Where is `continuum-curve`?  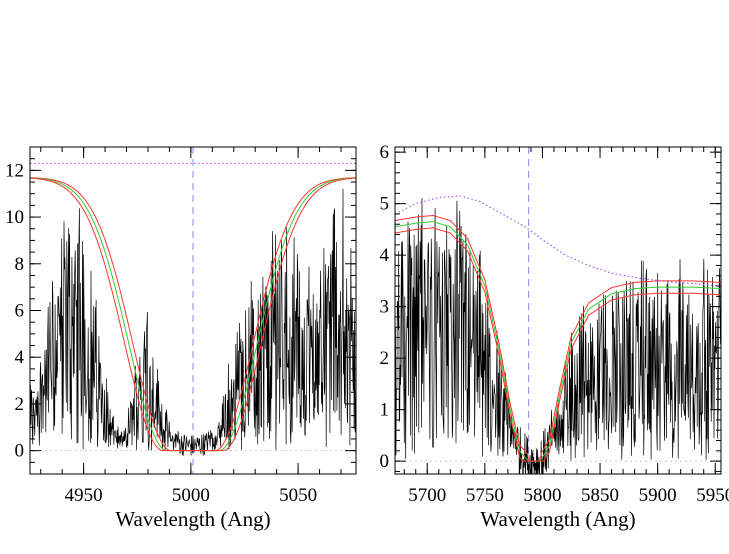 continuum-curve is located at coordinates (558, 241).